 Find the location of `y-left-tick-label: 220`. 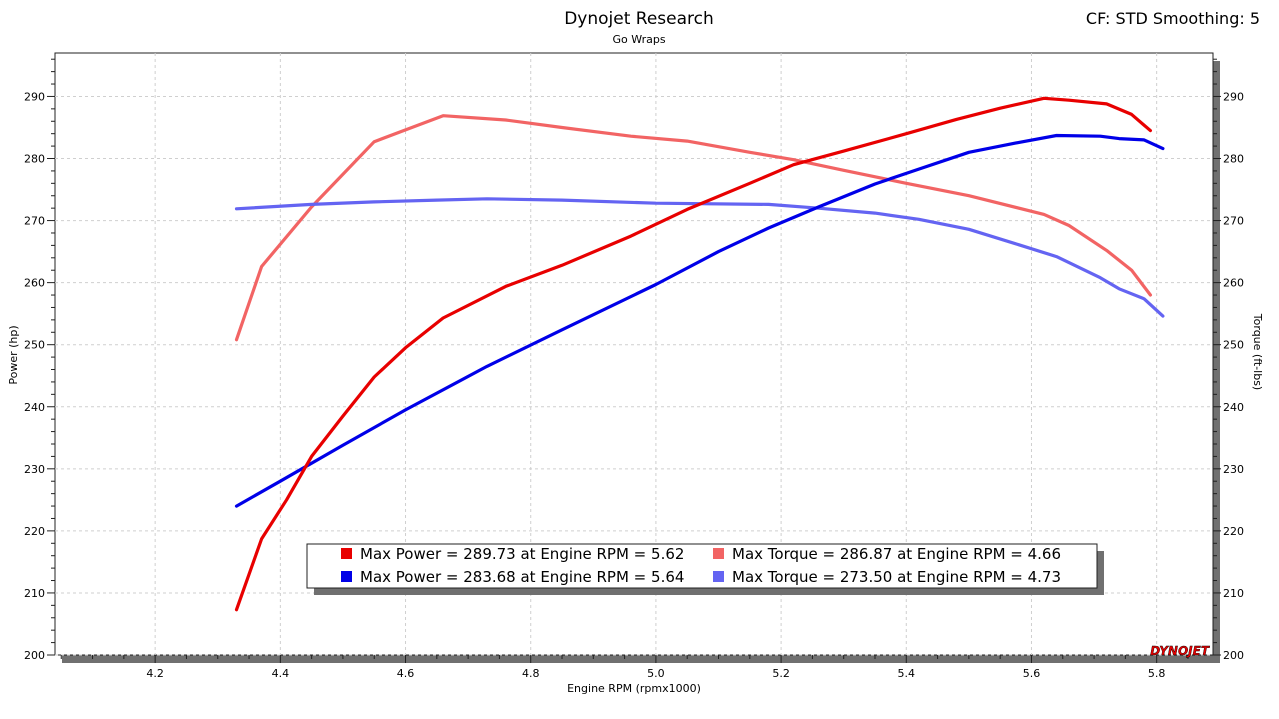

y-left-tick-label: 220 is located at coordinates (34, 531).